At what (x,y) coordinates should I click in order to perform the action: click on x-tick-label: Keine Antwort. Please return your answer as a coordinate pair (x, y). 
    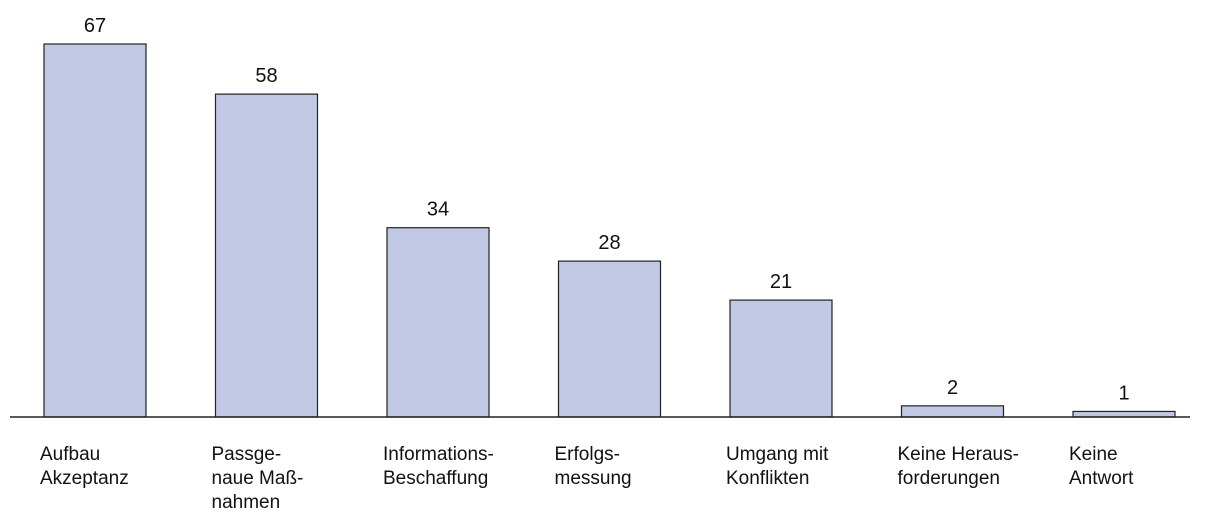
    Looking at the image, I should click on (1101, 466).